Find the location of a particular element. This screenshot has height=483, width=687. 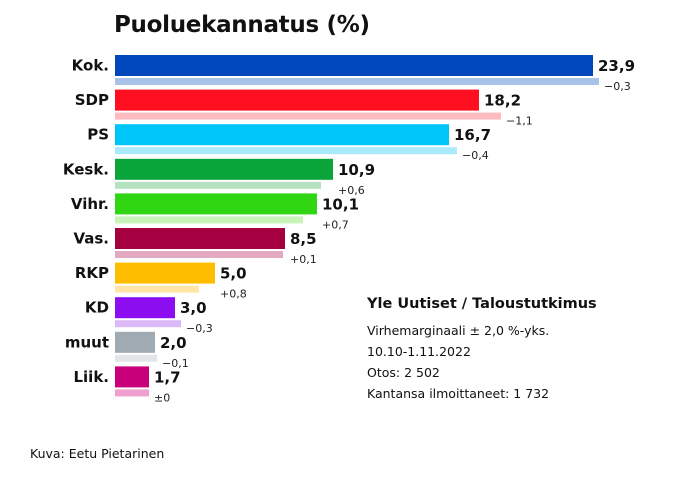

party-label-liik: Liik. is located at coordinates (91, 377).